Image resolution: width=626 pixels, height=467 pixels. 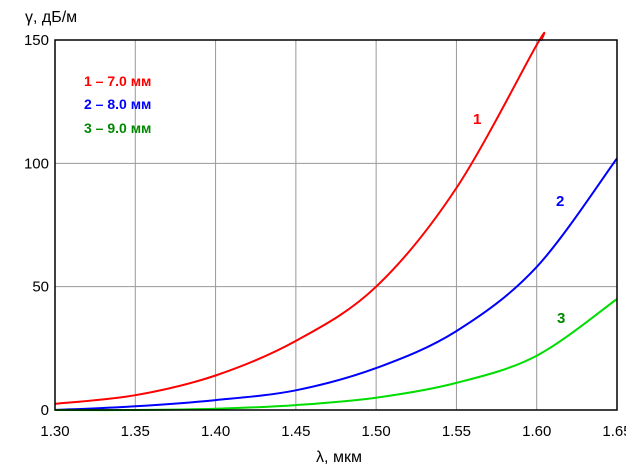 I want to click on legend-item-3: 3 – 9.0 мм, so click(x=117, y=128).